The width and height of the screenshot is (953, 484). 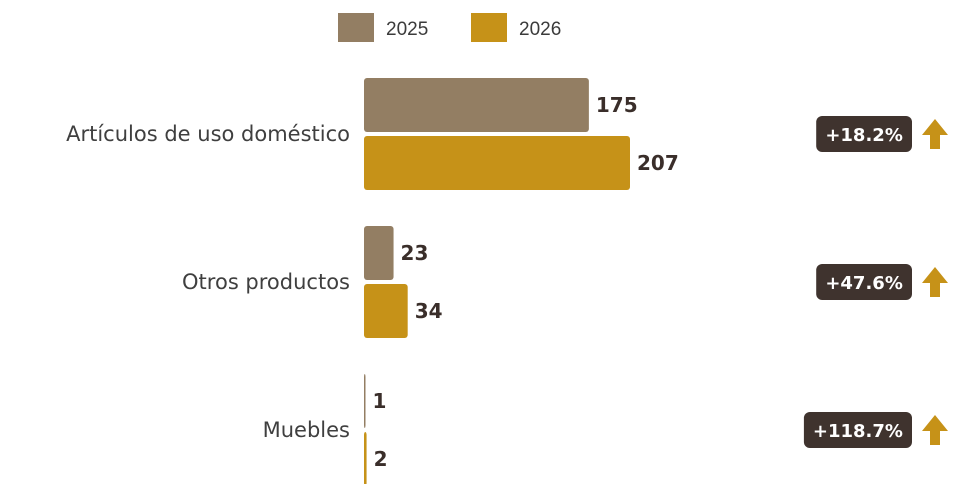 I want to click on bar-articulos-de-uso-domestico-2025, so click(x=476, y=105).